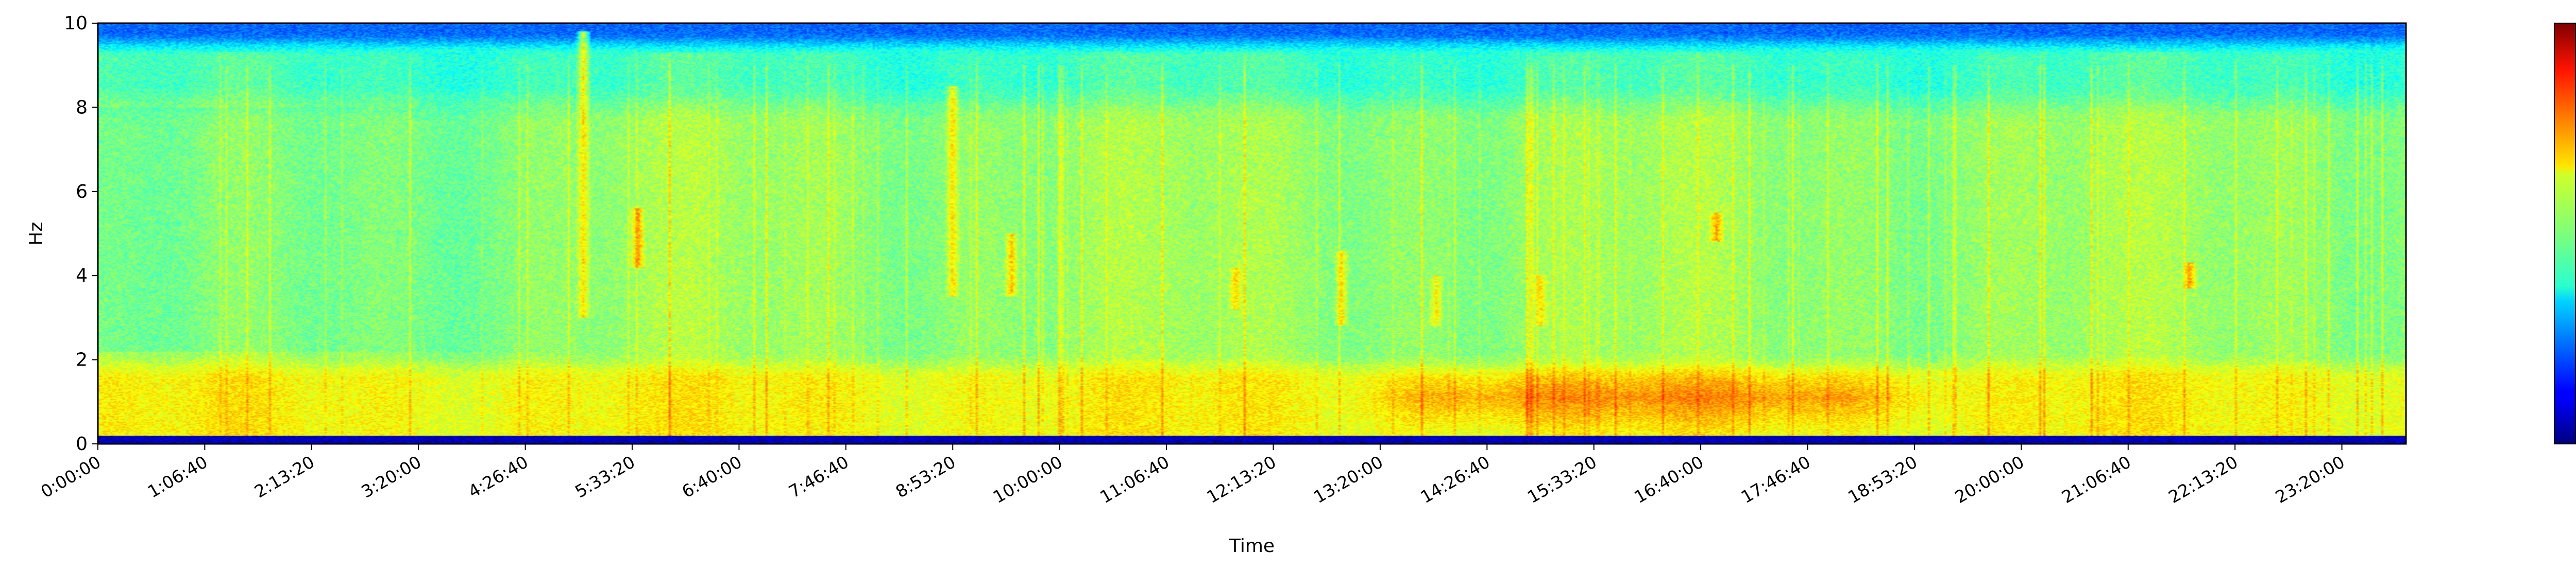  Describe the element at coordinates (391, 477) in the screenshot. I see `x-tick-label: 3:20:00` at that location.